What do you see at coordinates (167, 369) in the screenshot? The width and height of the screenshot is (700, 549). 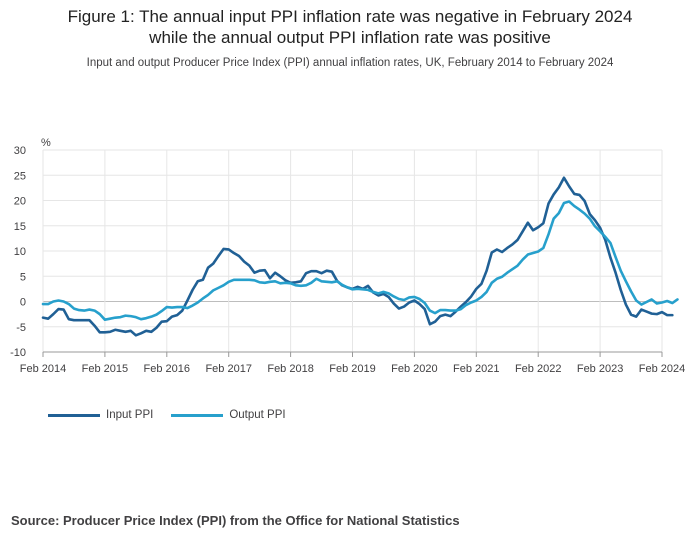 I see `x-tick-label: Feb 2016` at bounding box center [167, 369].